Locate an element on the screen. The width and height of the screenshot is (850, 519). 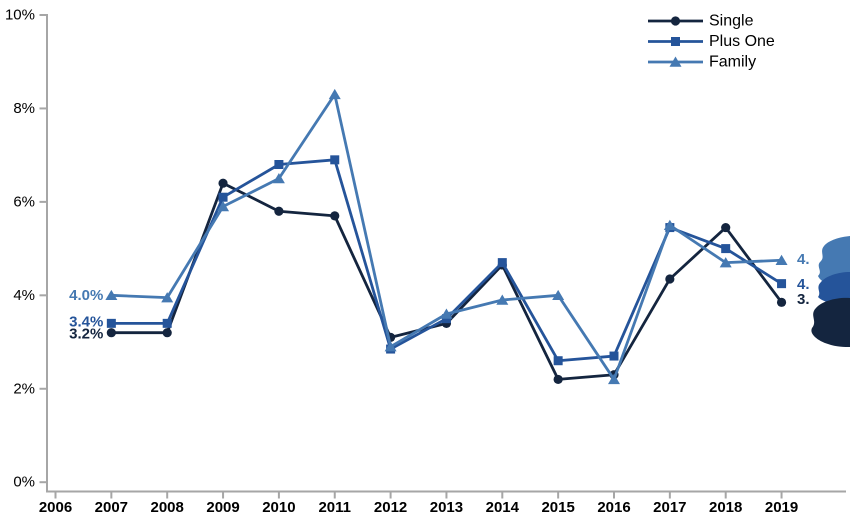
end-value-labels: 3.4.4. is located at coordinates (803, 279).